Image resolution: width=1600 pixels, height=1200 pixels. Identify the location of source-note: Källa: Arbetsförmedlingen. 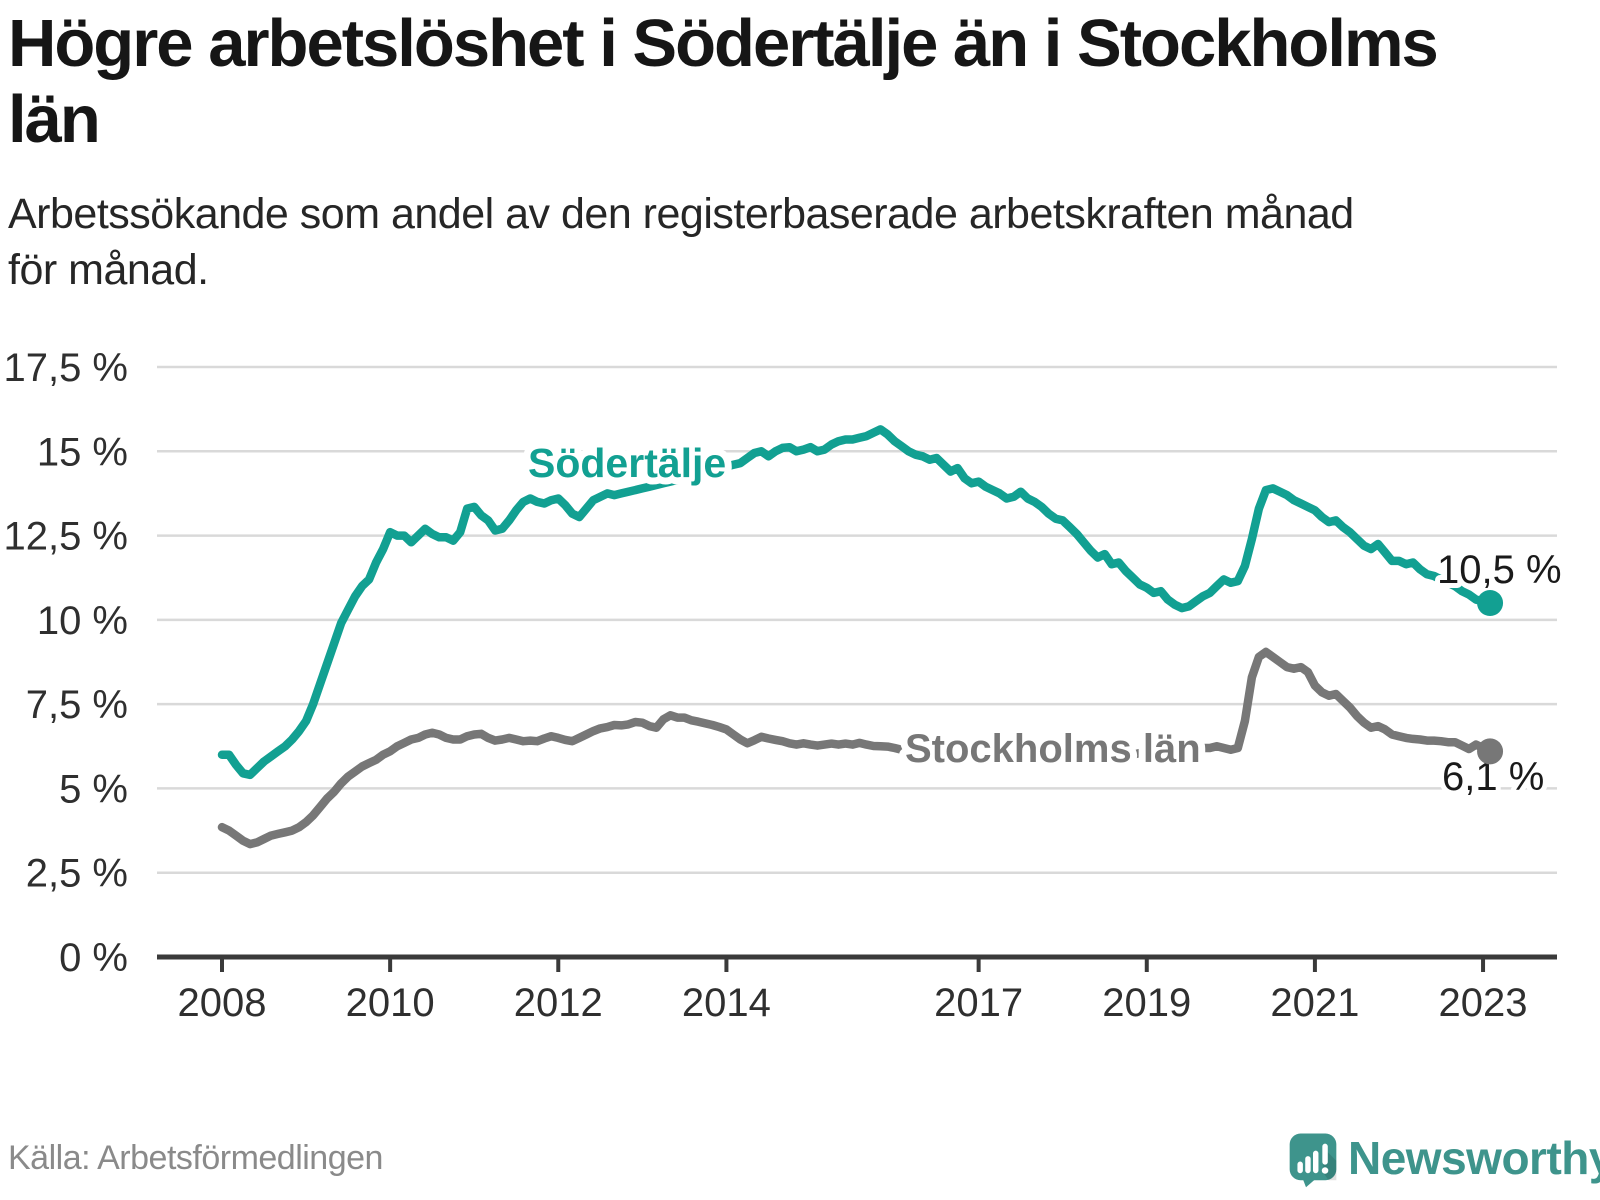
(195, 1158).